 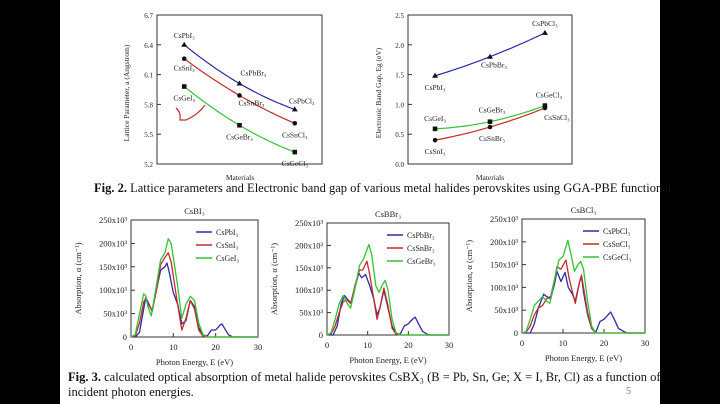 I want to click on series-line-Pb, so click(x=583, y=302).